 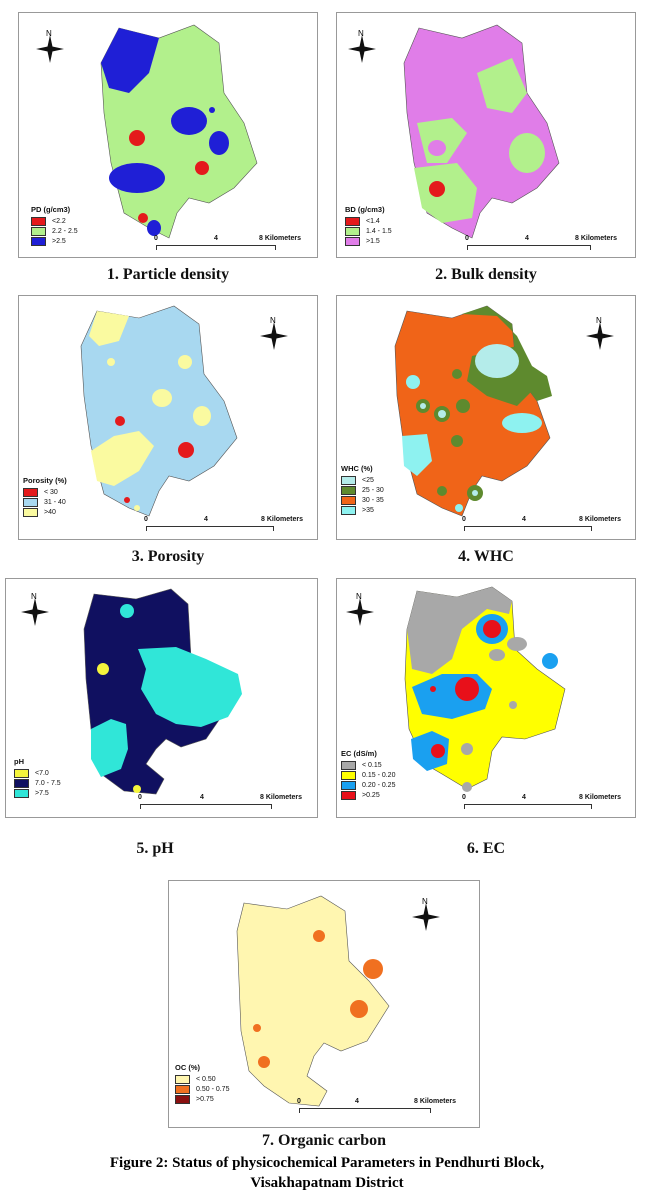 What do you see at coordinates (497, 361) in the screenshot?
I see `zone-whc-lt25-ne` at bounding box center [497, 361].